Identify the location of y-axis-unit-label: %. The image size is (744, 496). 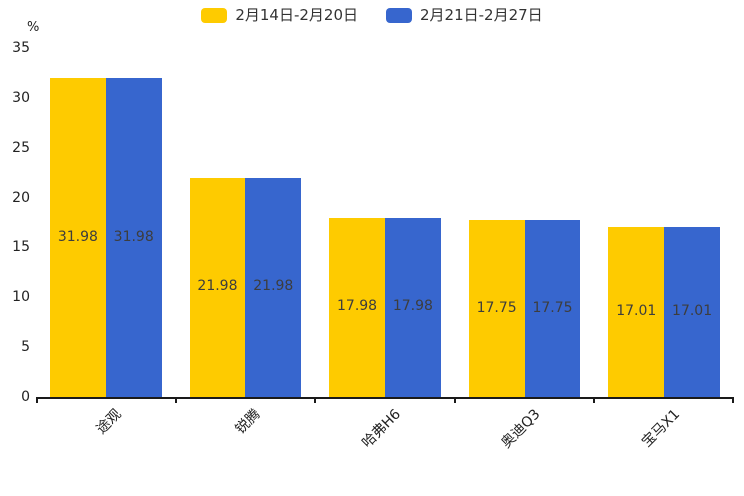
(33, 27).